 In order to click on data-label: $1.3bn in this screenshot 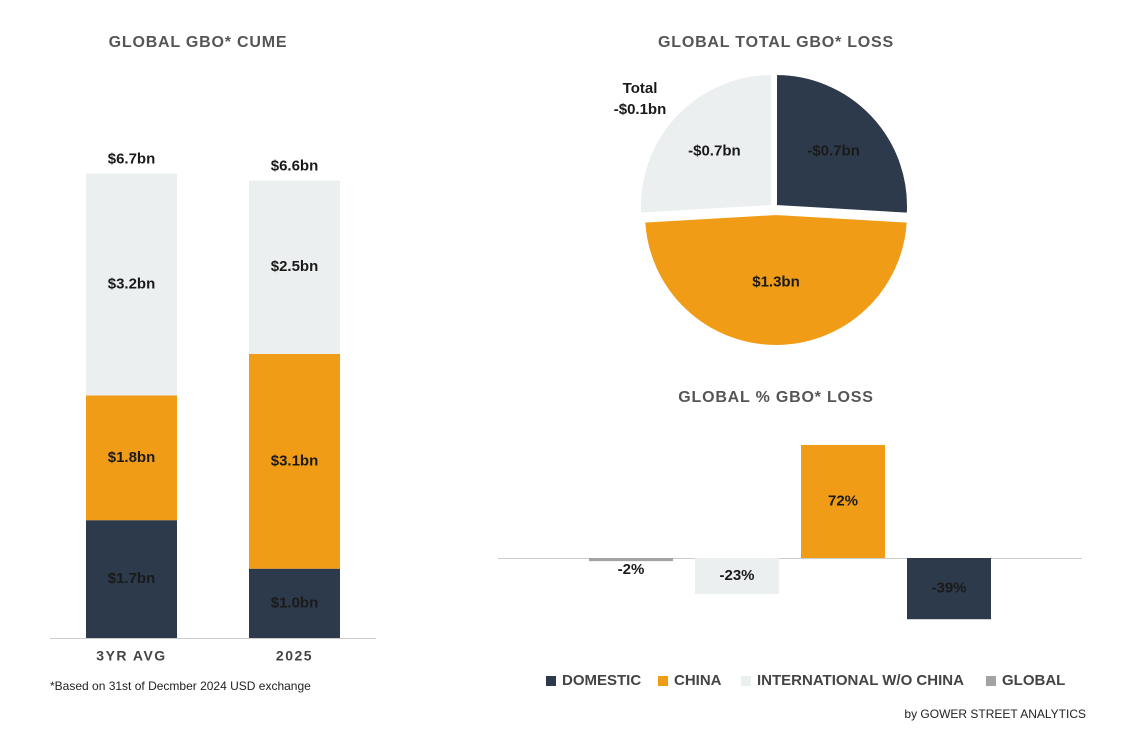, I will do `click(776, 282)`.